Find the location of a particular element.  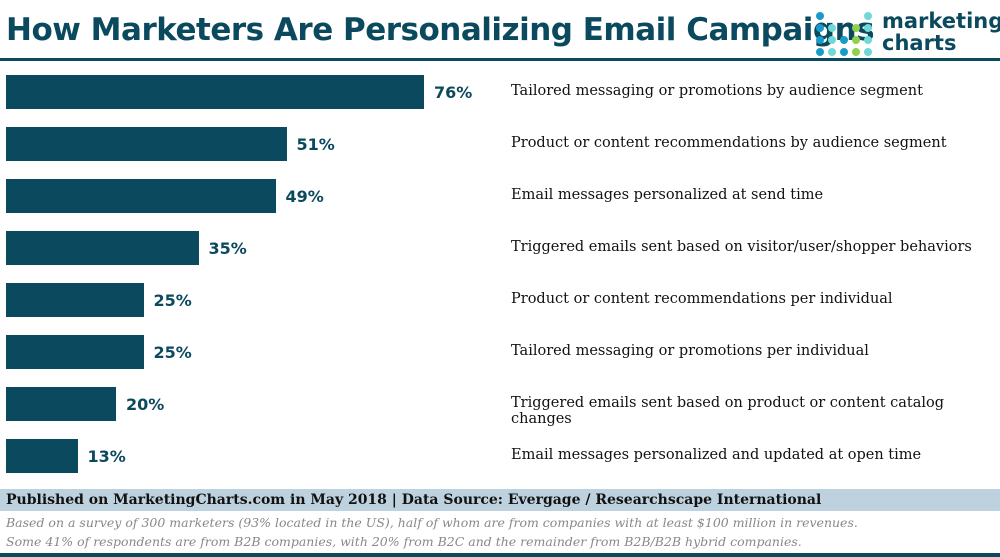

logo-text-1: marketing is located at coordinates (941, 21).